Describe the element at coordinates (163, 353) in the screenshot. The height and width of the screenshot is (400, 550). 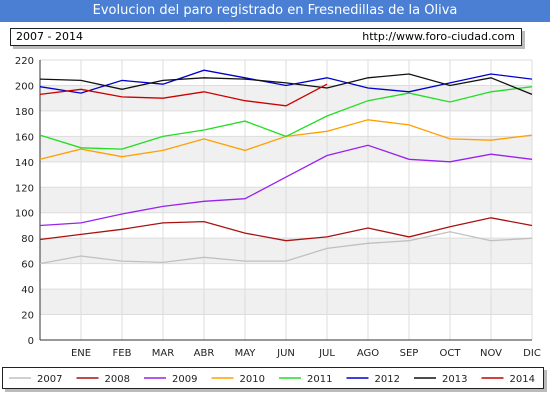
I see `x-tick-label: MAR` at that location.